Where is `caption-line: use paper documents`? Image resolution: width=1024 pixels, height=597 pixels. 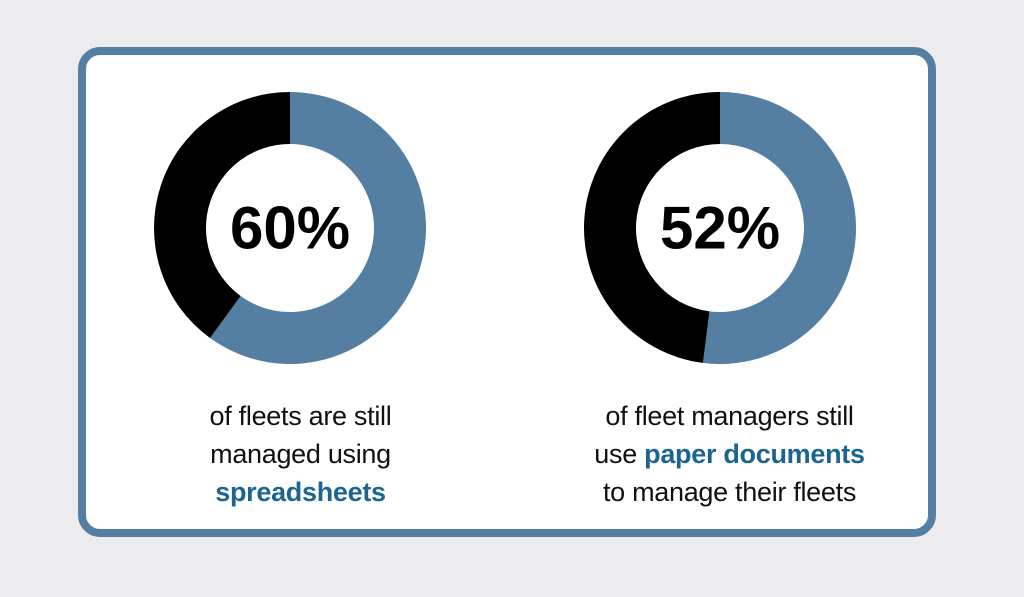 caption-line: use paper documents is located at coordinates (729, 454).